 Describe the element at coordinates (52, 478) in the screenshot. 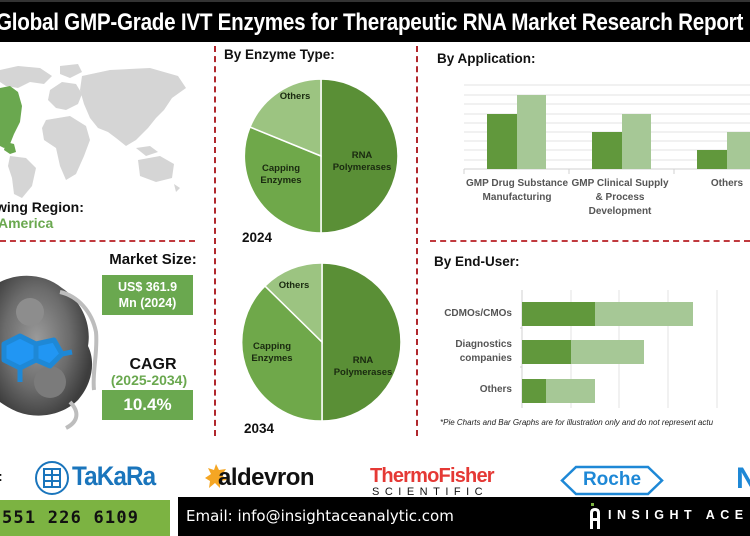

I see `takara-emblem-icon` at that location.